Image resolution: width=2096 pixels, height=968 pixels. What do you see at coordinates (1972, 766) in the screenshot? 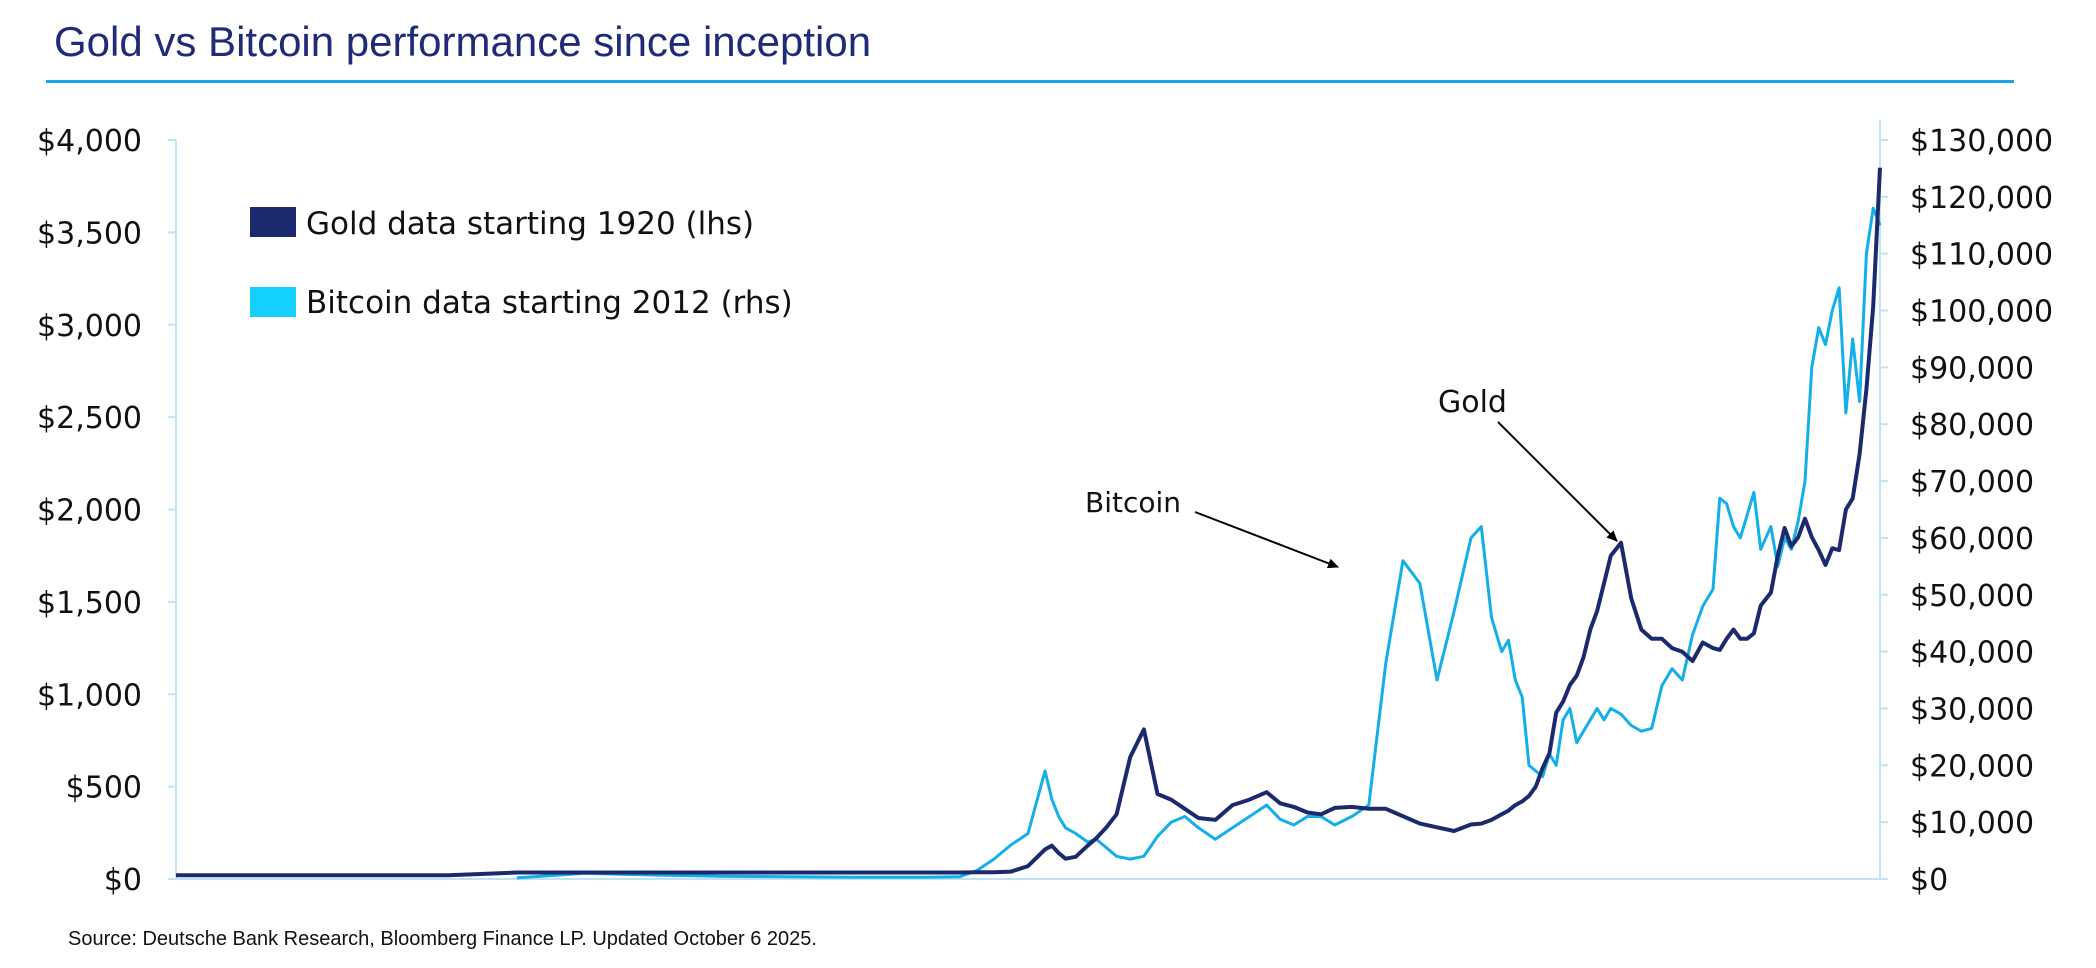
I see `right-tick-label: $20,000` at bounding box center [1972, 766].